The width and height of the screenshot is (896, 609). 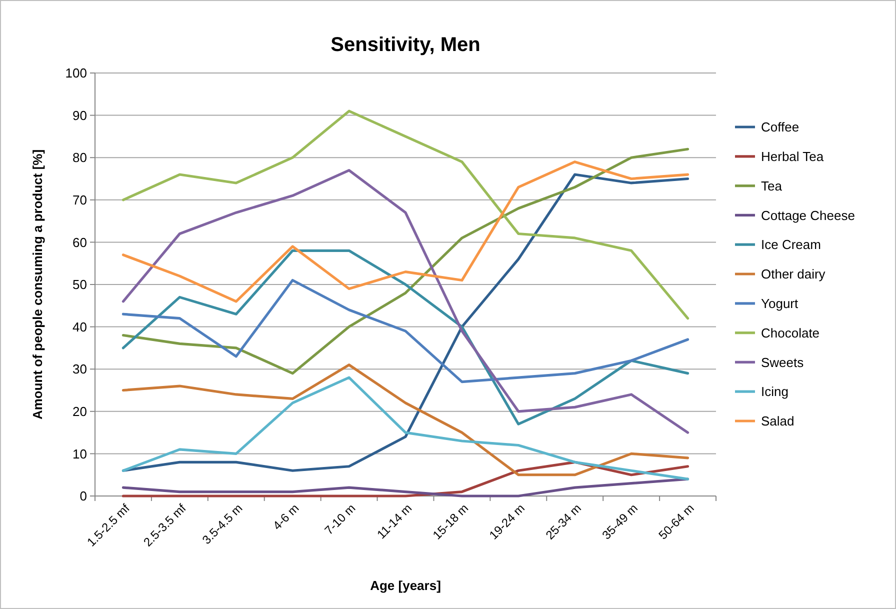 What do you see at coordinates (772, 186) in the screenshot?
I see `legend-label: Tea` at bounding box center [772, 186].